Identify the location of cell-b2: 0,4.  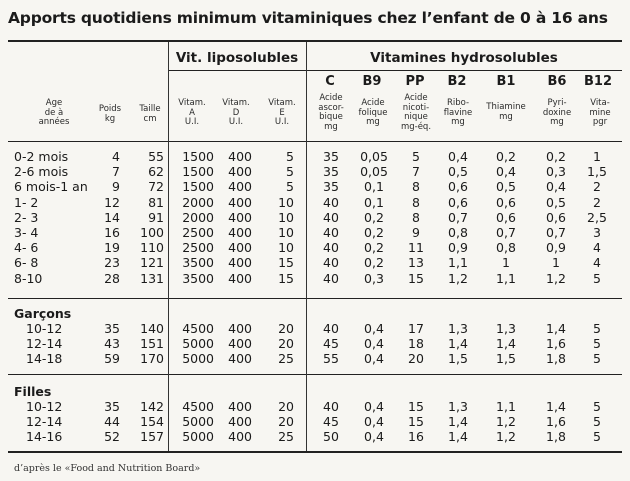
(458, 156).